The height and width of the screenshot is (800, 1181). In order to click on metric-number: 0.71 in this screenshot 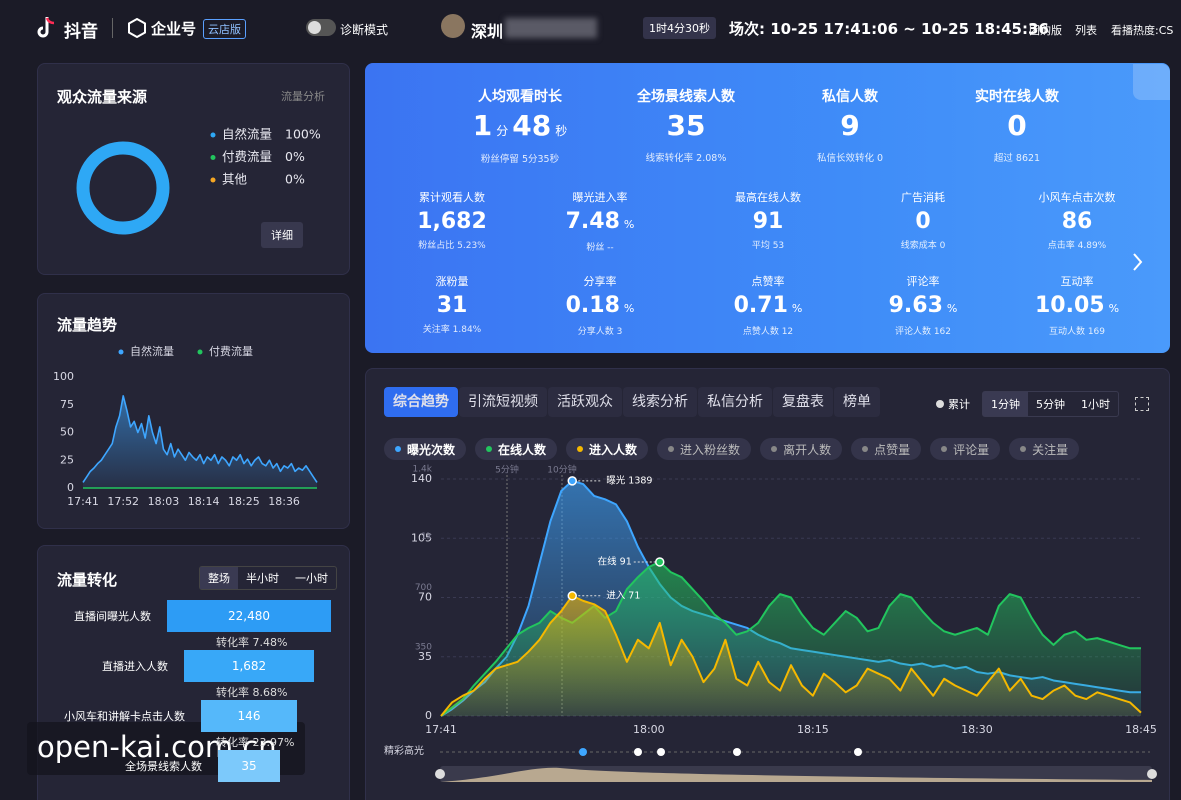, I will do `click(760, 305)`.